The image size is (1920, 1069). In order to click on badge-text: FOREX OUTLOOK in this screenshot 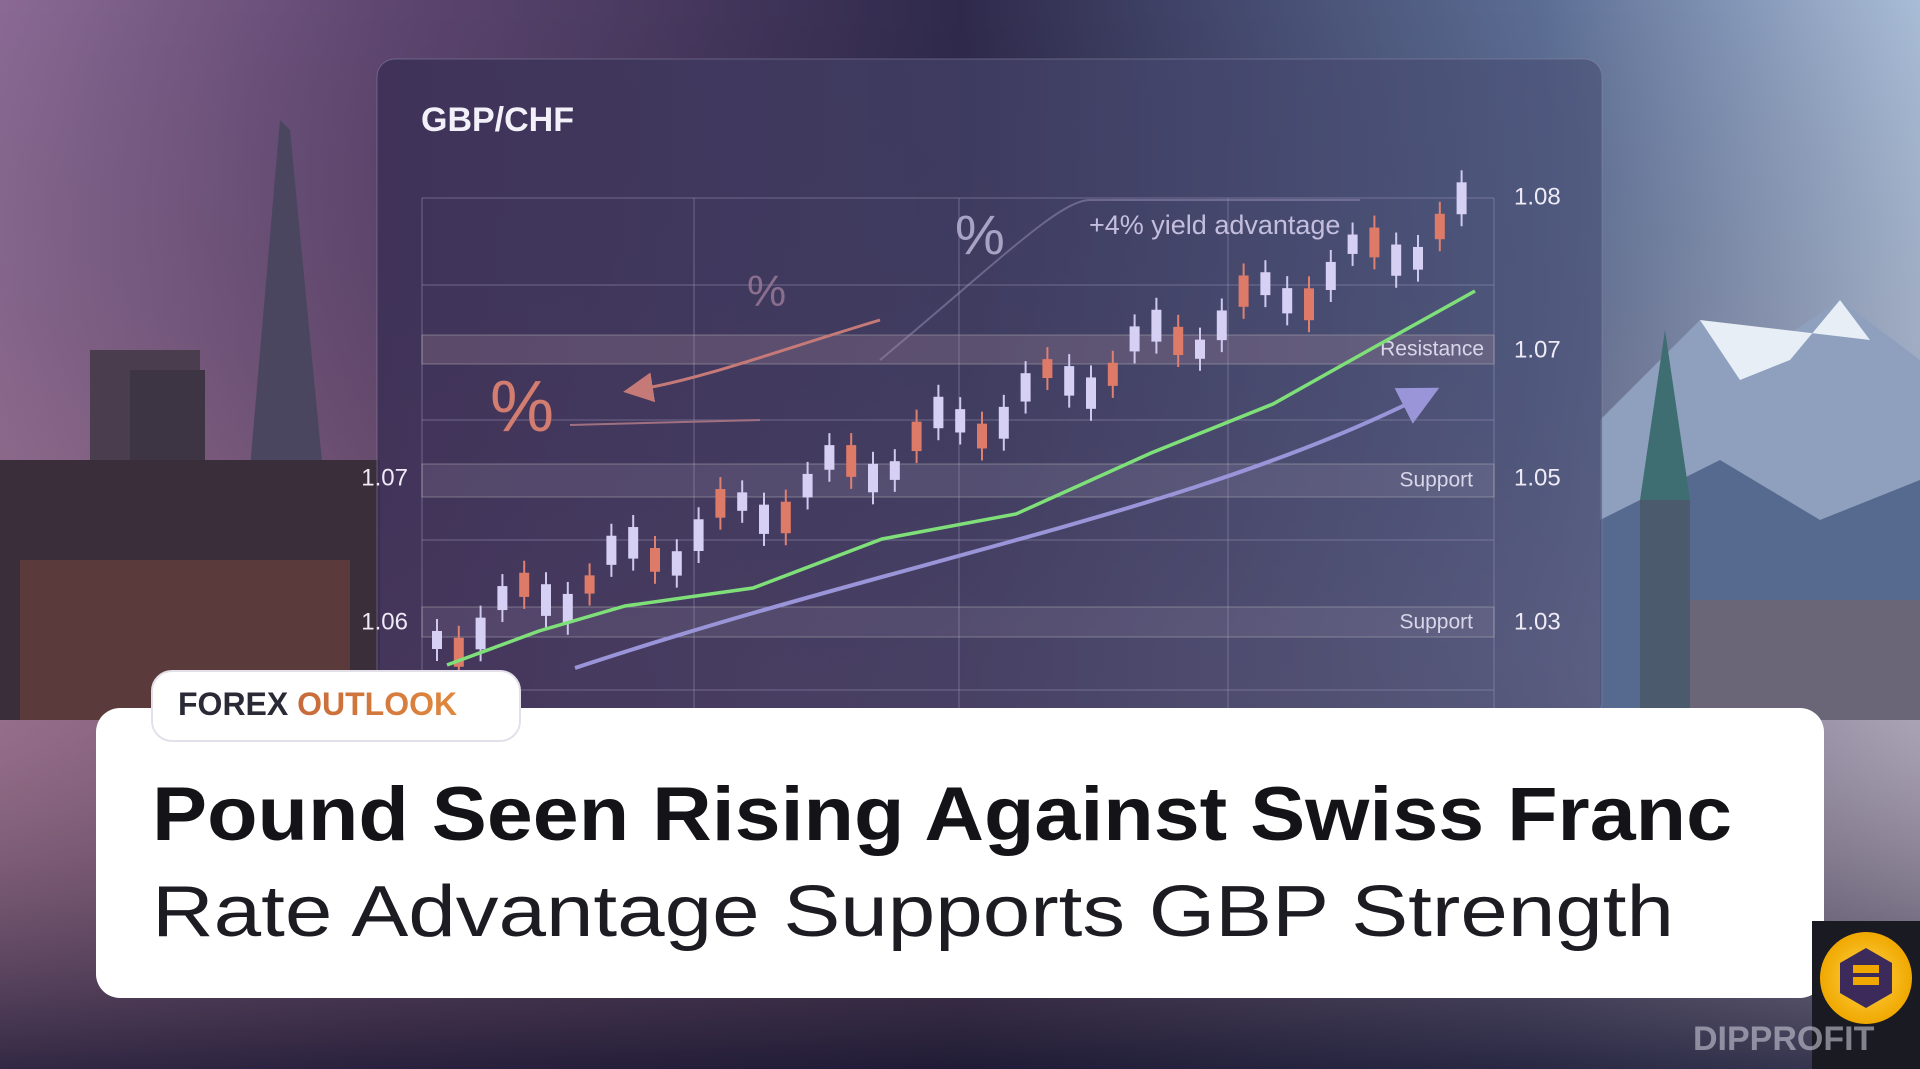, I will do `click(317, 704)`.